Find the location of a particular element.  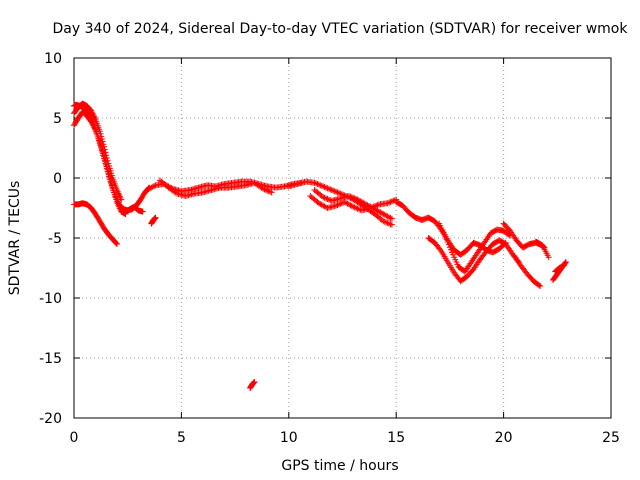

y-tick-label: 0 is located at coordinates (57, 179).